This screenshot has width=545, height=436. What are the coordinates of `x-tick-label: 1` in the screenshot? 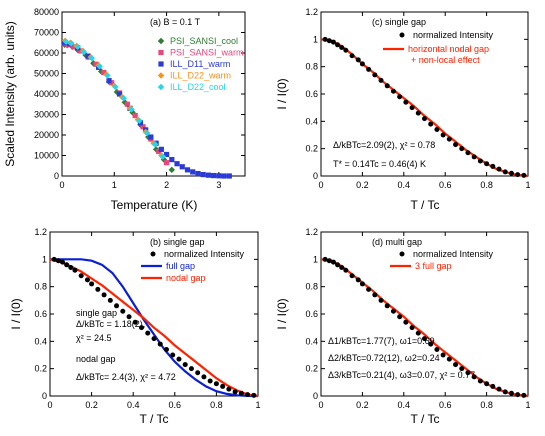 It's located at (114, 185).